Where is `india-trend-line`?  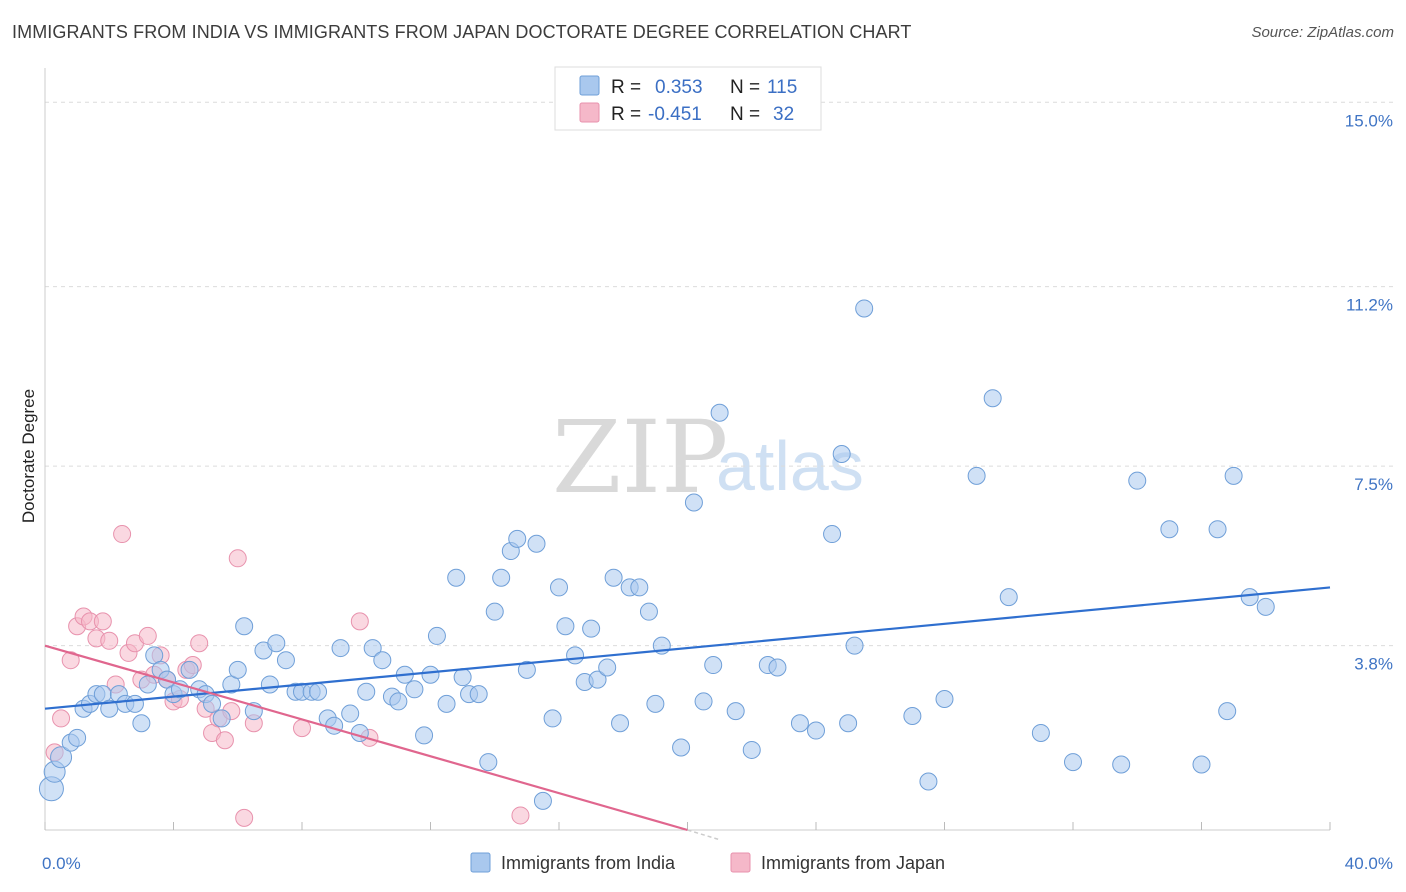 india-trend-line is located at coordinates (687, 648).